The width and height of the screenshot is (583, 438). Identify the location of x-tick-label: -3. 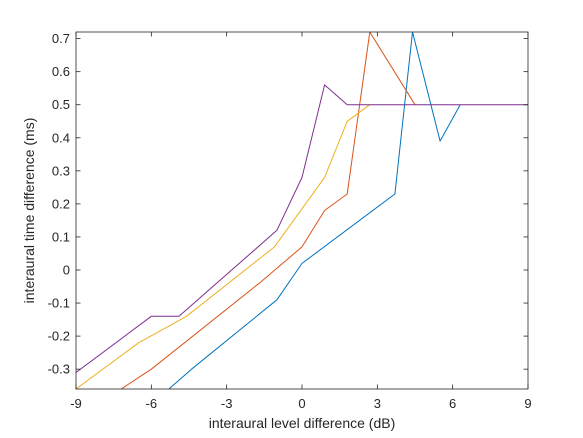
(227, 403).